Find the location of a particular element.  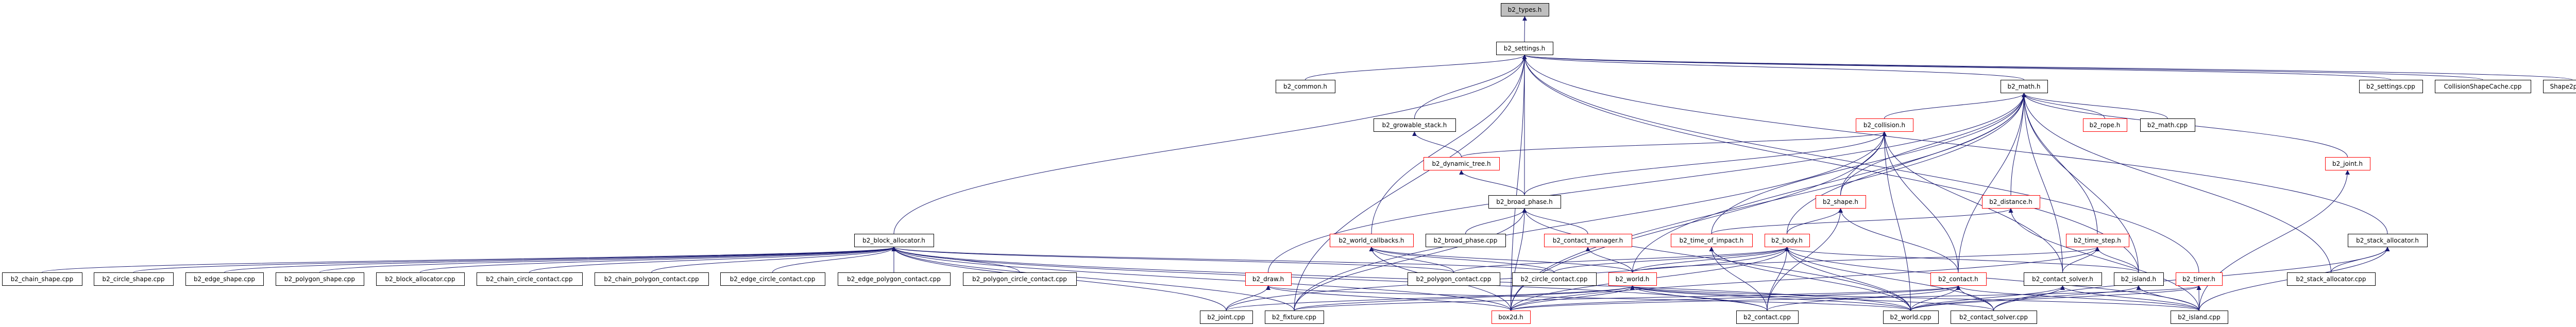

node-b2-settings-h: b2_settings.h is located at coordinates (1524, 48).